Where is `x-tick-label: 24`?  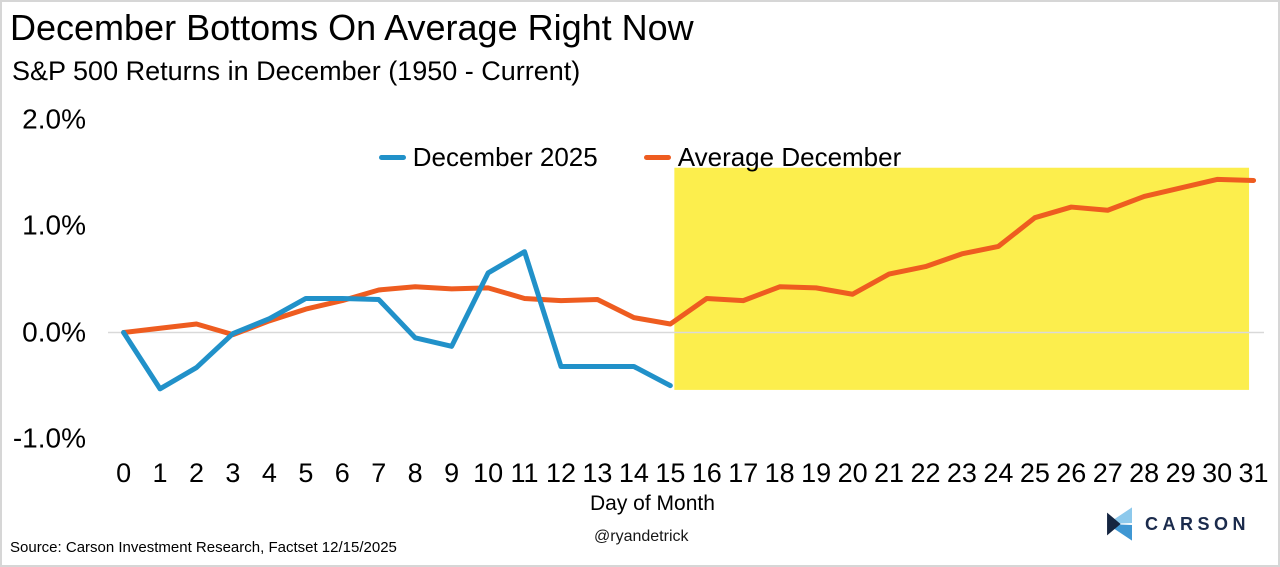 x-tick-label: 24 is located at coordinates (998, 473).